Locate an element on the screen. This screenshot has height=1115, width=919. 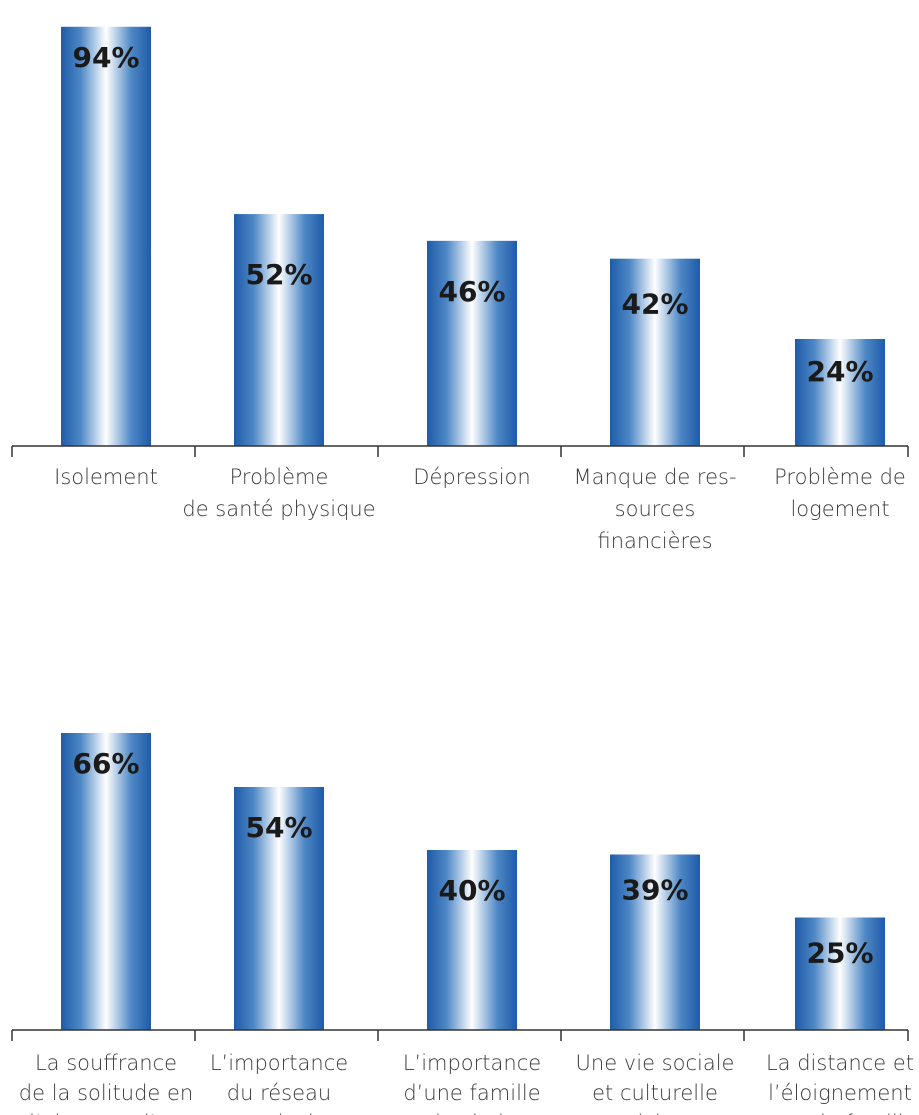
category-label-4: Manque de res-sources financières is located at coordinates (654, 509).